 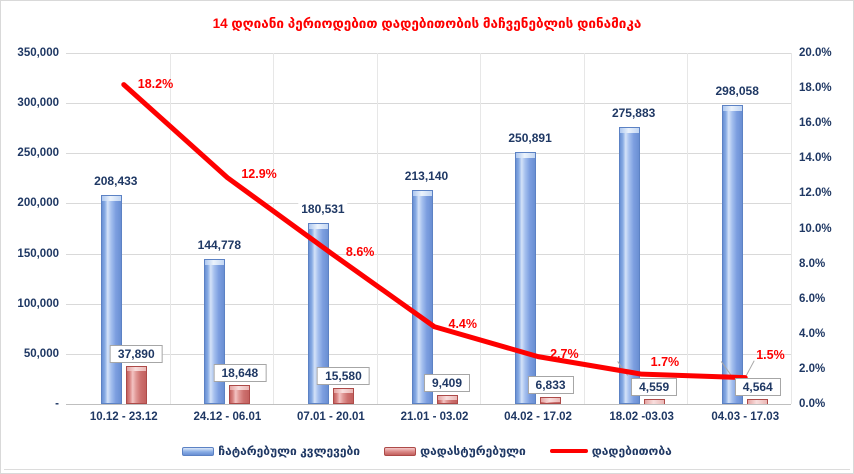 What do you see at coordinates (530, 138) in the screenshot?
I see `bar-value-label: 250,891` at bounding box center [530, 138].